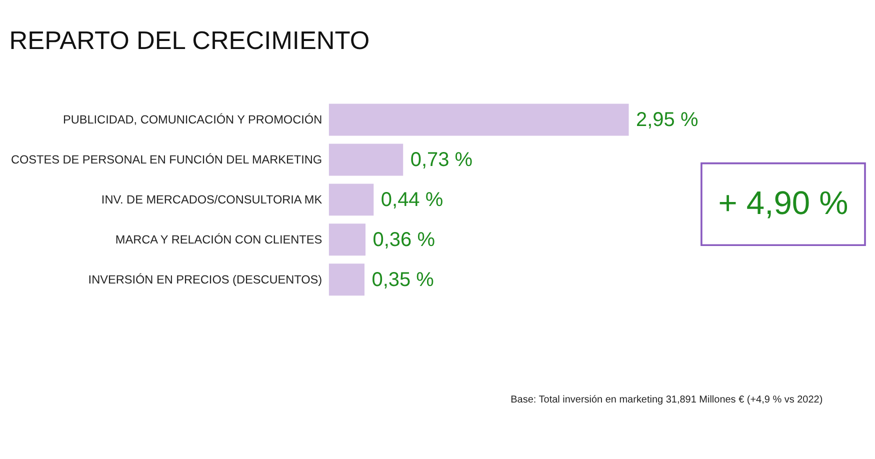 The height and width of the screenshot is (459, 875). I want to click on data-label: 0,44 %, so click(412, 200).